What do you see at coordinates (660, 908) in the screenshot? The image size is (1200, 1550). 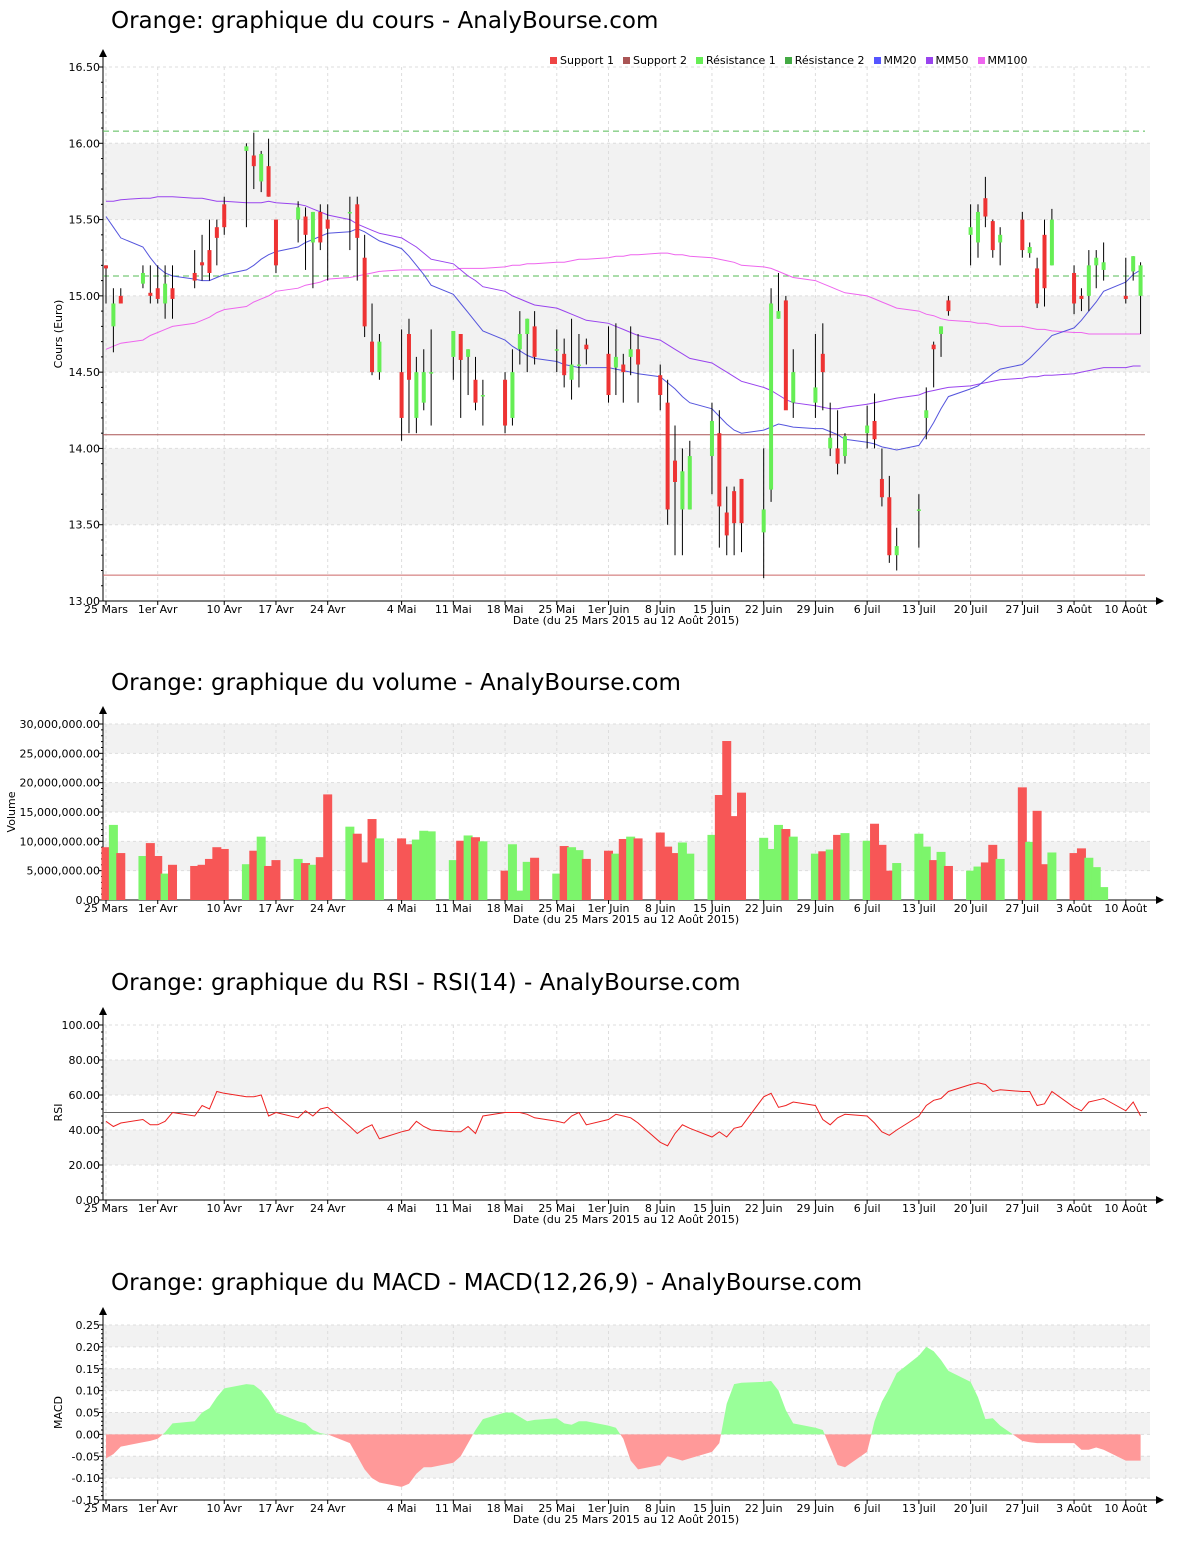 I see `volume-xtick-label: 8 Juin` at bounding box center [660, 908].